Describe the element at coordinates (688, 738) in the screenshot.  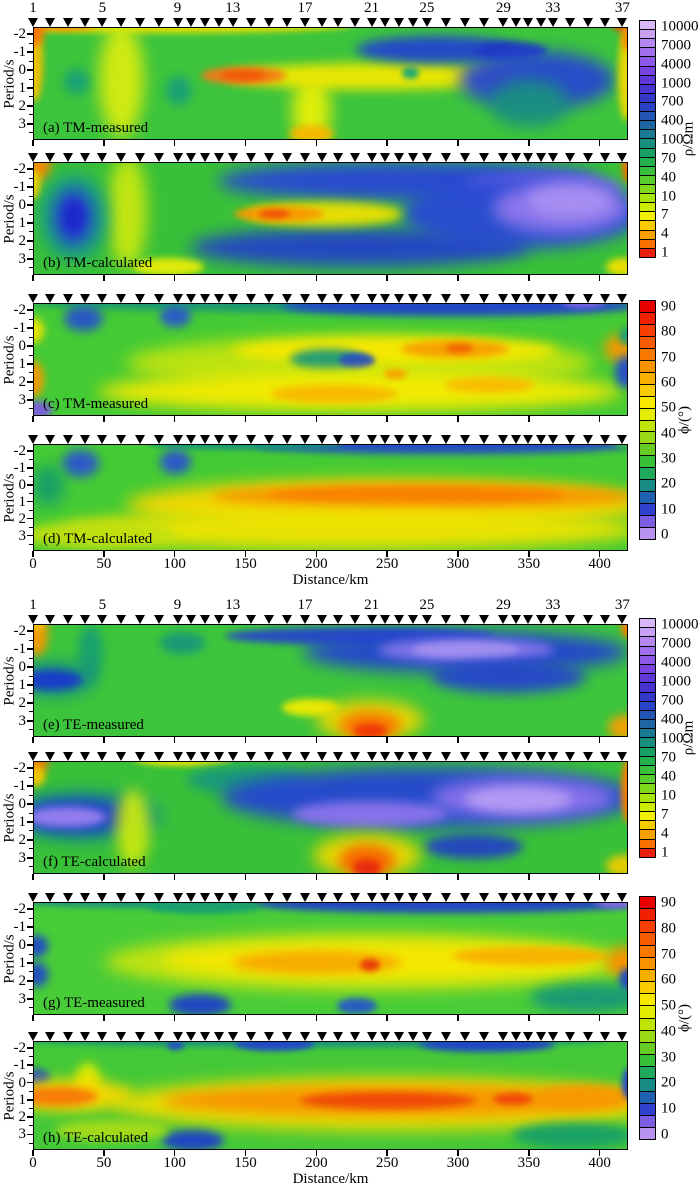
I see `colorbar-unit-label: ρ/Ωm` at that location.